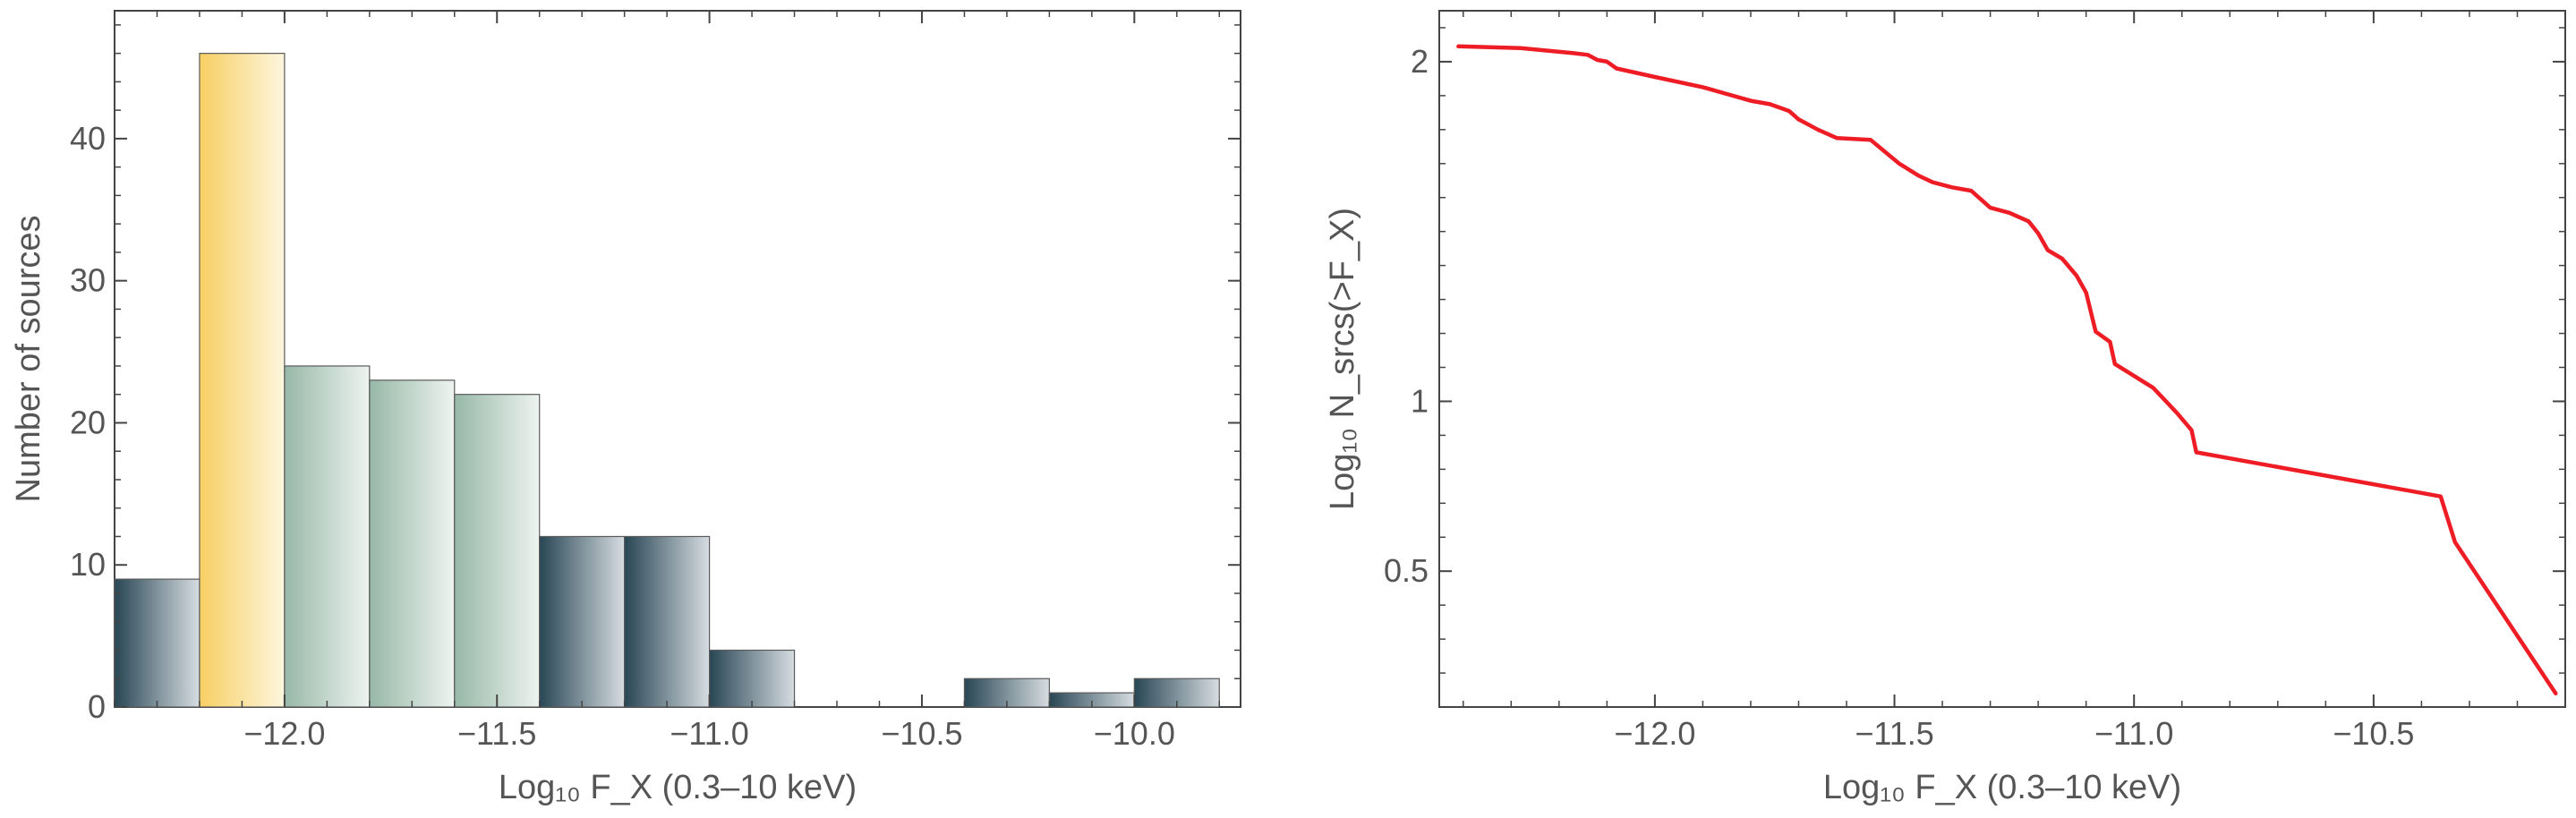  What do you see at coordinates (88, 139) in the screenshot?
I see `histogram-y-tick-label: 40` at bounding box center [88, 139].